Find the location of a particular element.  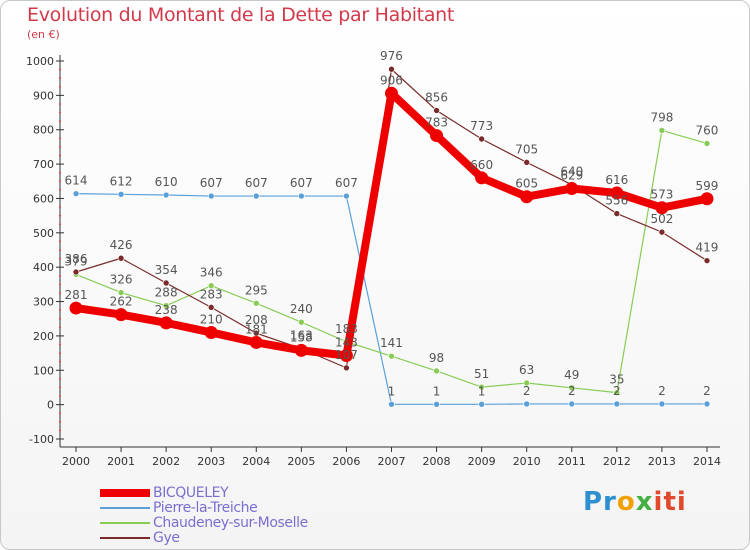

data-label-pierre-la-treiche: 612 is located at coordinates (121, 181).